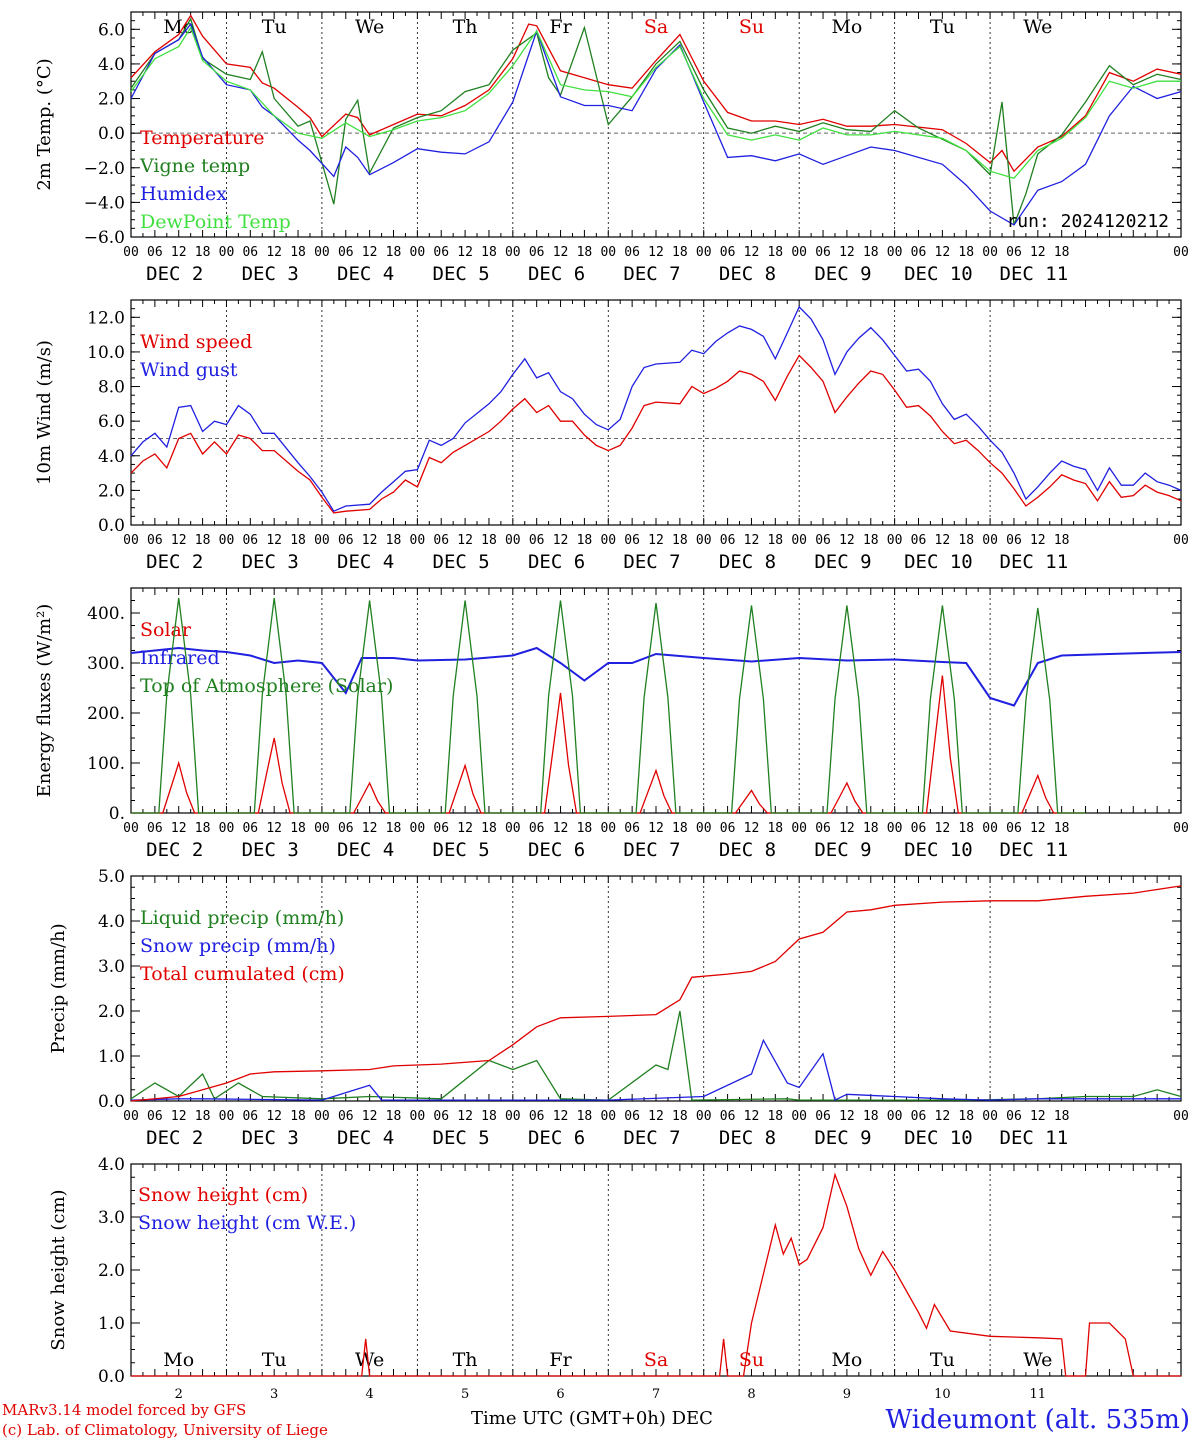 This screenshot has width=1194, height=1440. What do you see at coordinates (179, 1394) in the screenshot?
I see `day-number: 2` at bounding box center [179, 1394].